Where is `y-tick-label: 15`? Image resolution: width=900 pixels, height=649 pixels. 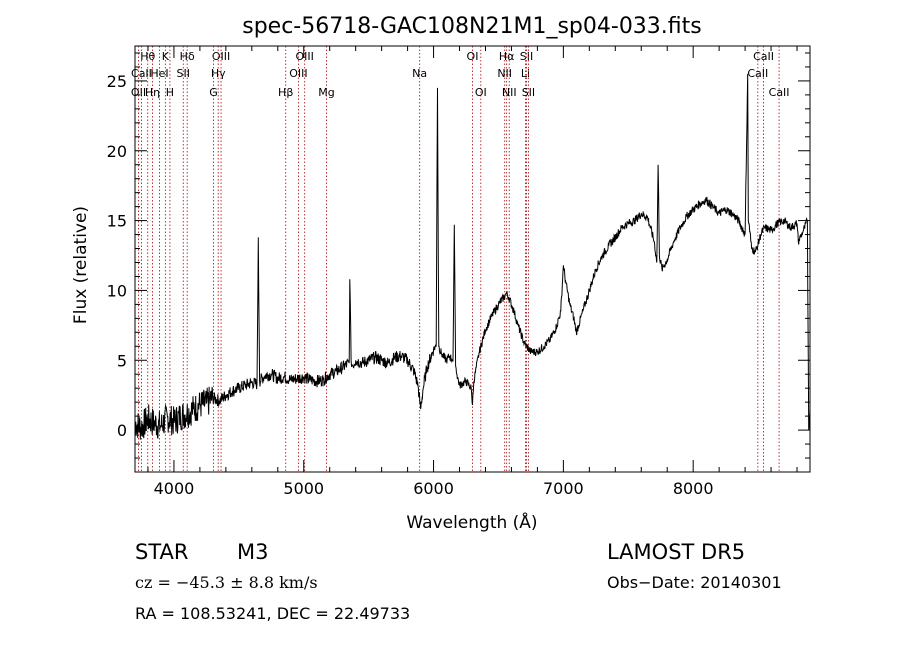
y-tick-label: 15 is located at coordinates (117, 221).